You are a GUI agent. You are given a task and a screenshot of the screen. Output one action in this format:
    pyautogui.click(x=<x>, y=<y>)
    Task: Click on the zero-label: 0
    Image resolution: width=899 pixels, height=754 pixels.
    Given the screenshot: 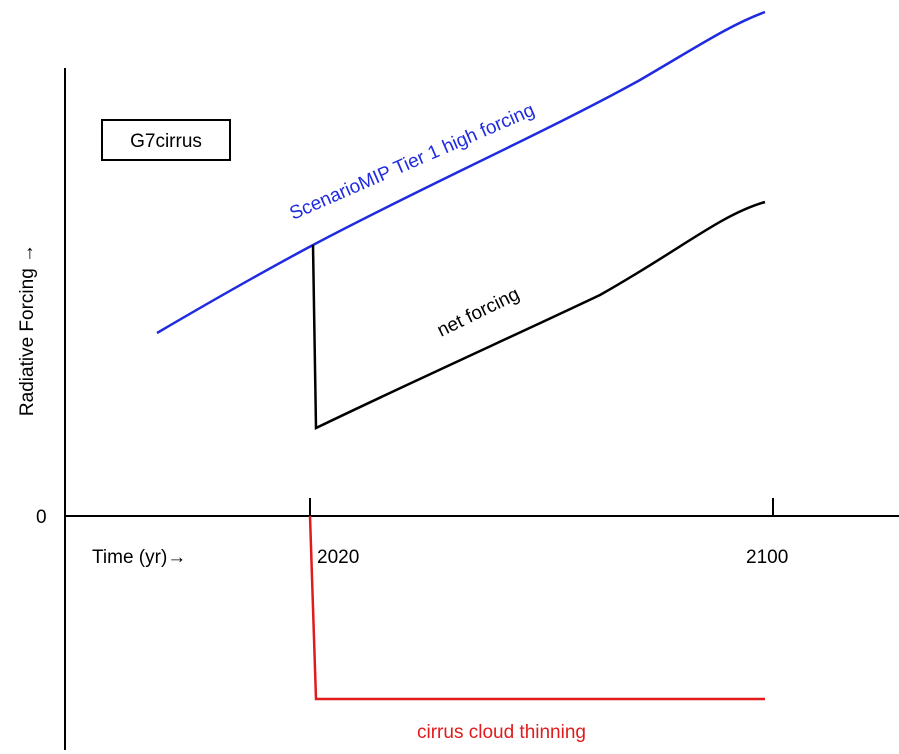 What is the action you would take?
    pyautogui.click(x=41, y=517)
    